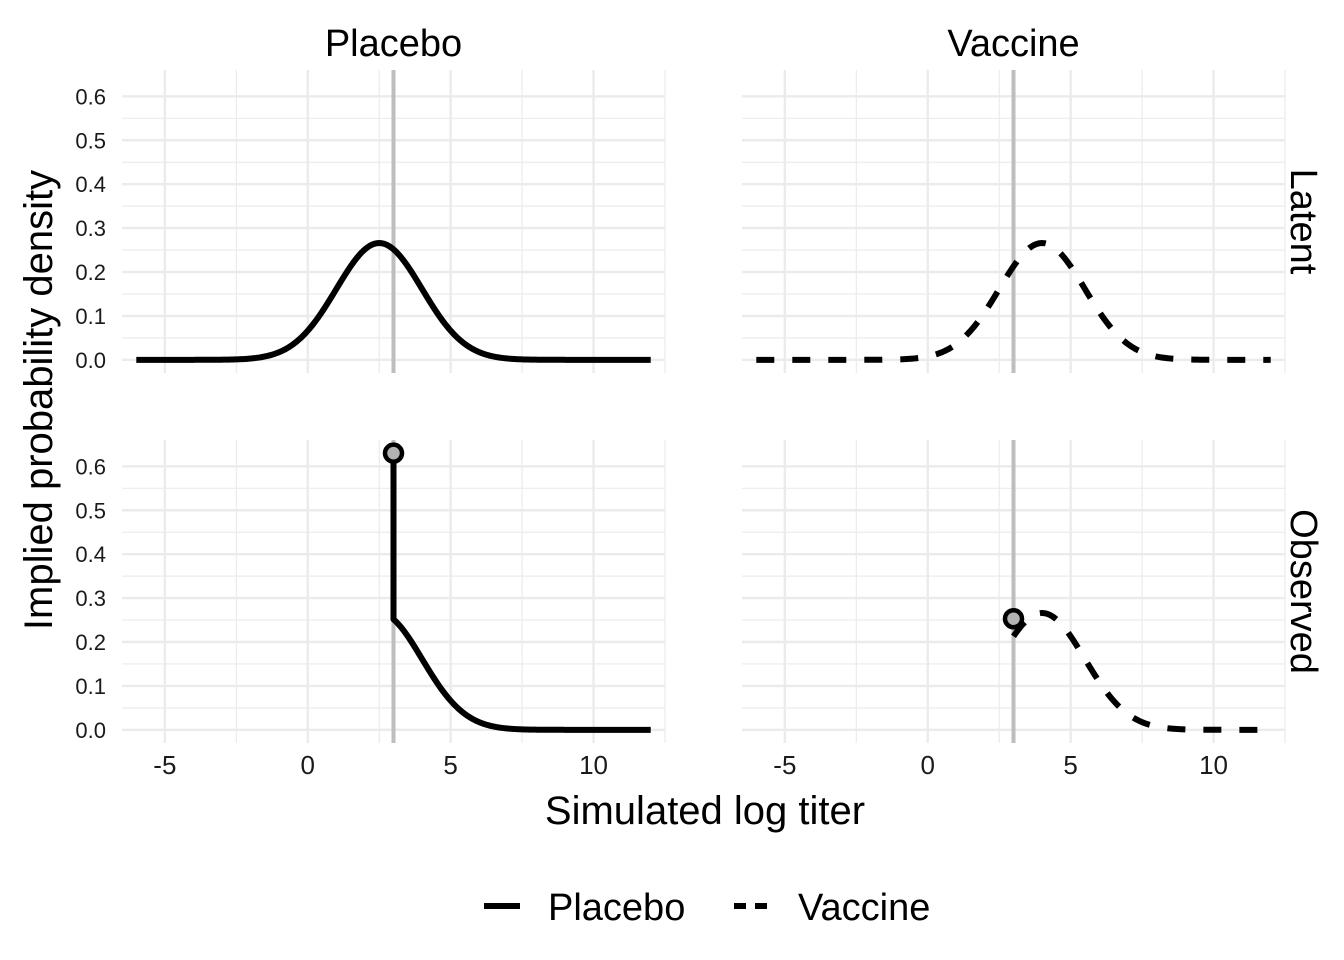  What do you see at coordinates (1303, 591) in the screenshot?
I see `row-strip-label: Observed` at bounding box center [1303, 591].